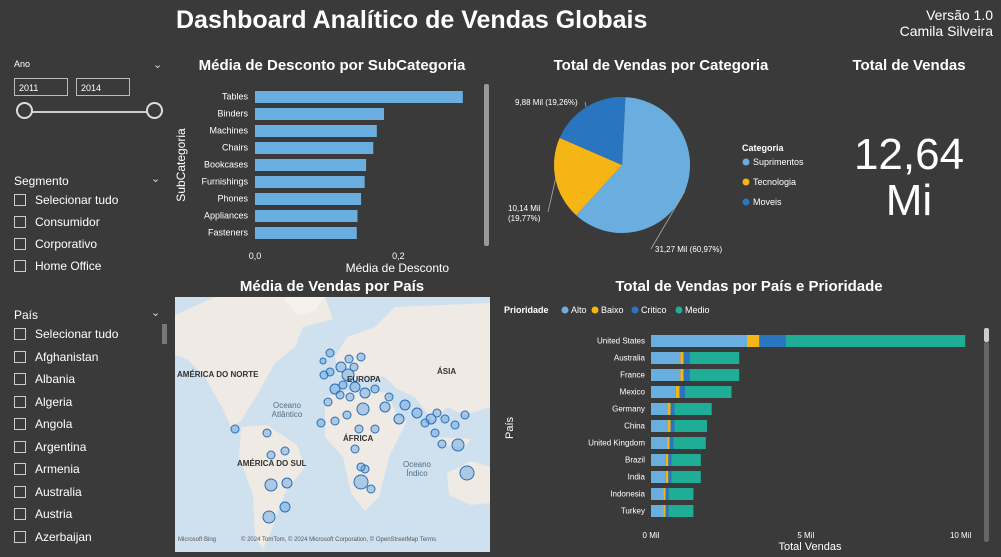 Image resolution: width=1001 pixels, height=557 pixels. Describe the element at coordinates (688, 249) in the screenshot. I see `pie-data-label: 31,27 Mil (60,97%)` at that location.